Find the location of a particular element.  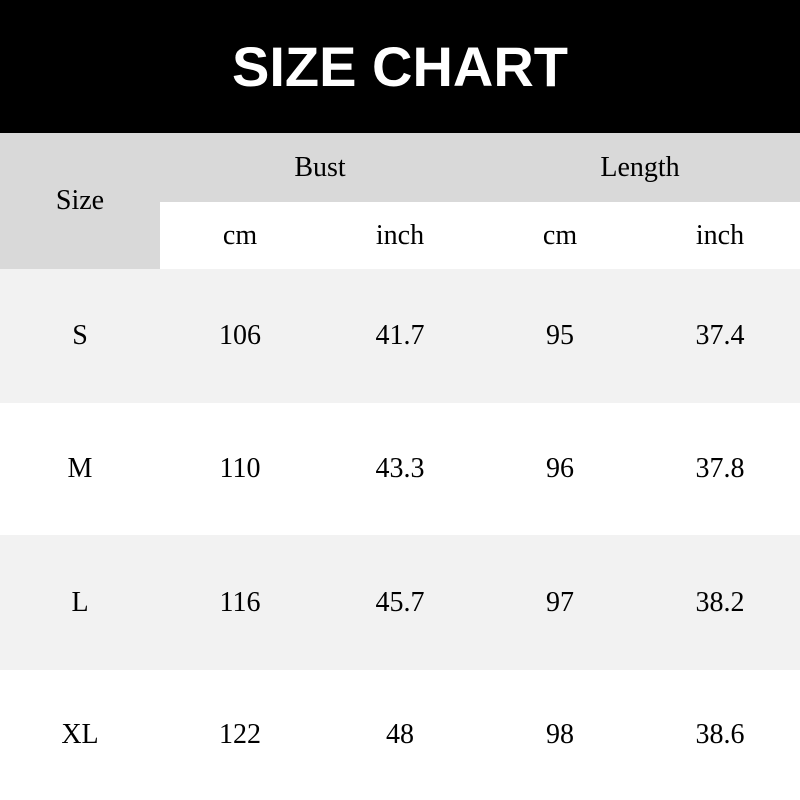

length-cm-cell: 98 is located at coordinates (560, 735).